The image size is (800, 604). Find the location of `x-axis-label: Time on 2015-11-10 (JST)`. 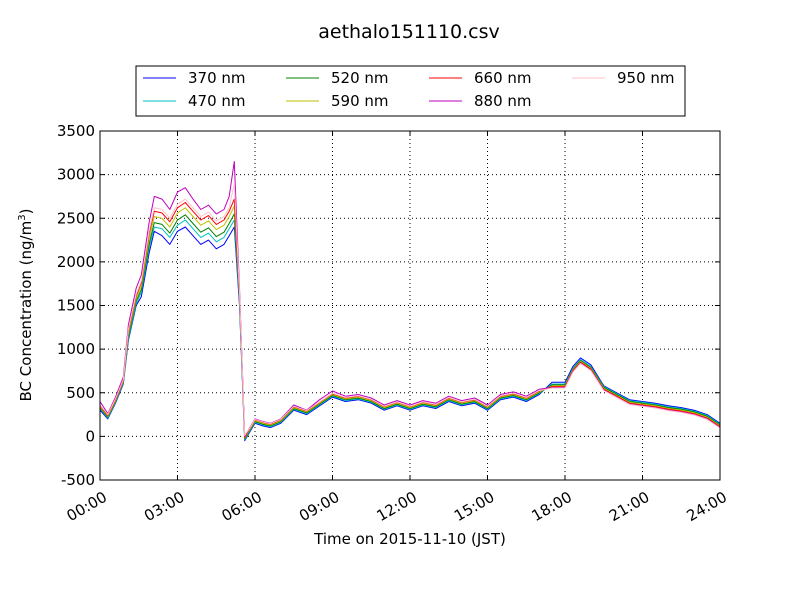

x-axis-label: Time on 2015-11-10 (JST) is located at coordinates (409, 539).